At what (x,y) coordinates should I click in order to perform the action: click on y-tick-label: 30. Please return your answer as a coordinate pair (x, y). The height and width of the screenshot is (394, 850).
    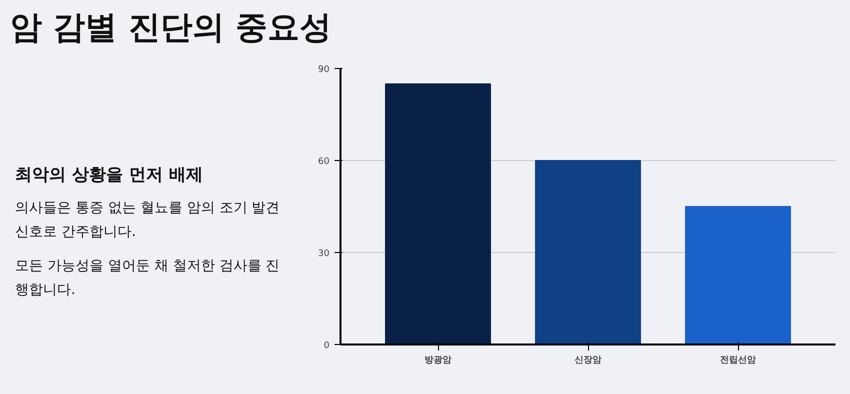
    Looking at the image, I should click on (324, 254).